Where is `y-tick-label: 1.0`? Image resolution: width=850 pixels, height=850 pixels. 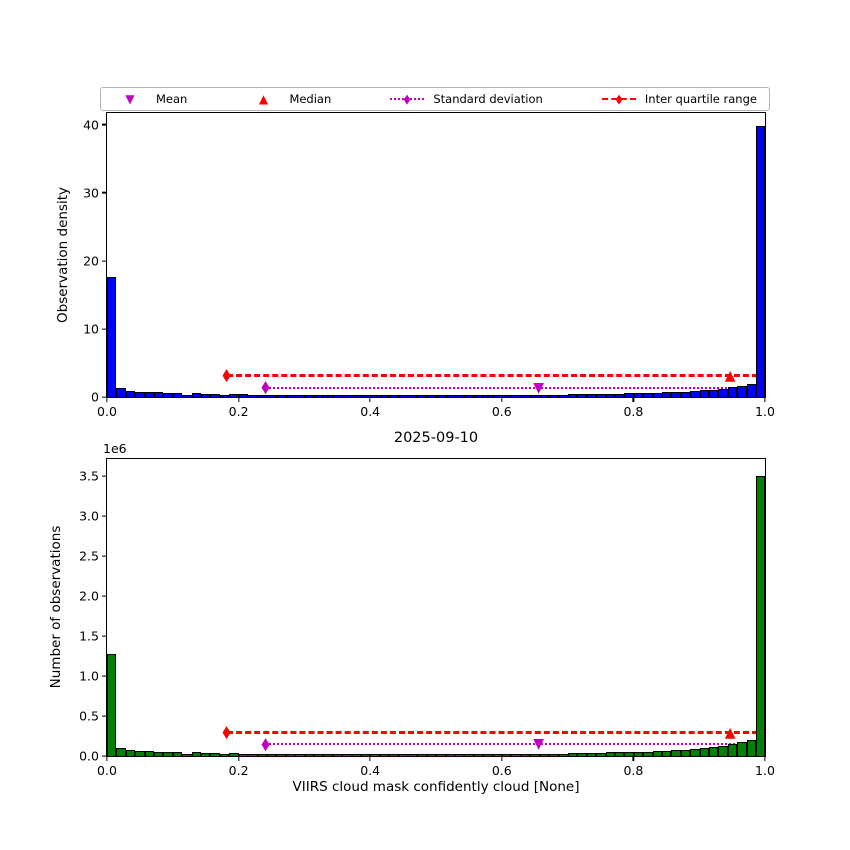 y-tick-label: 1.0 is located at coordinates (89, 676).